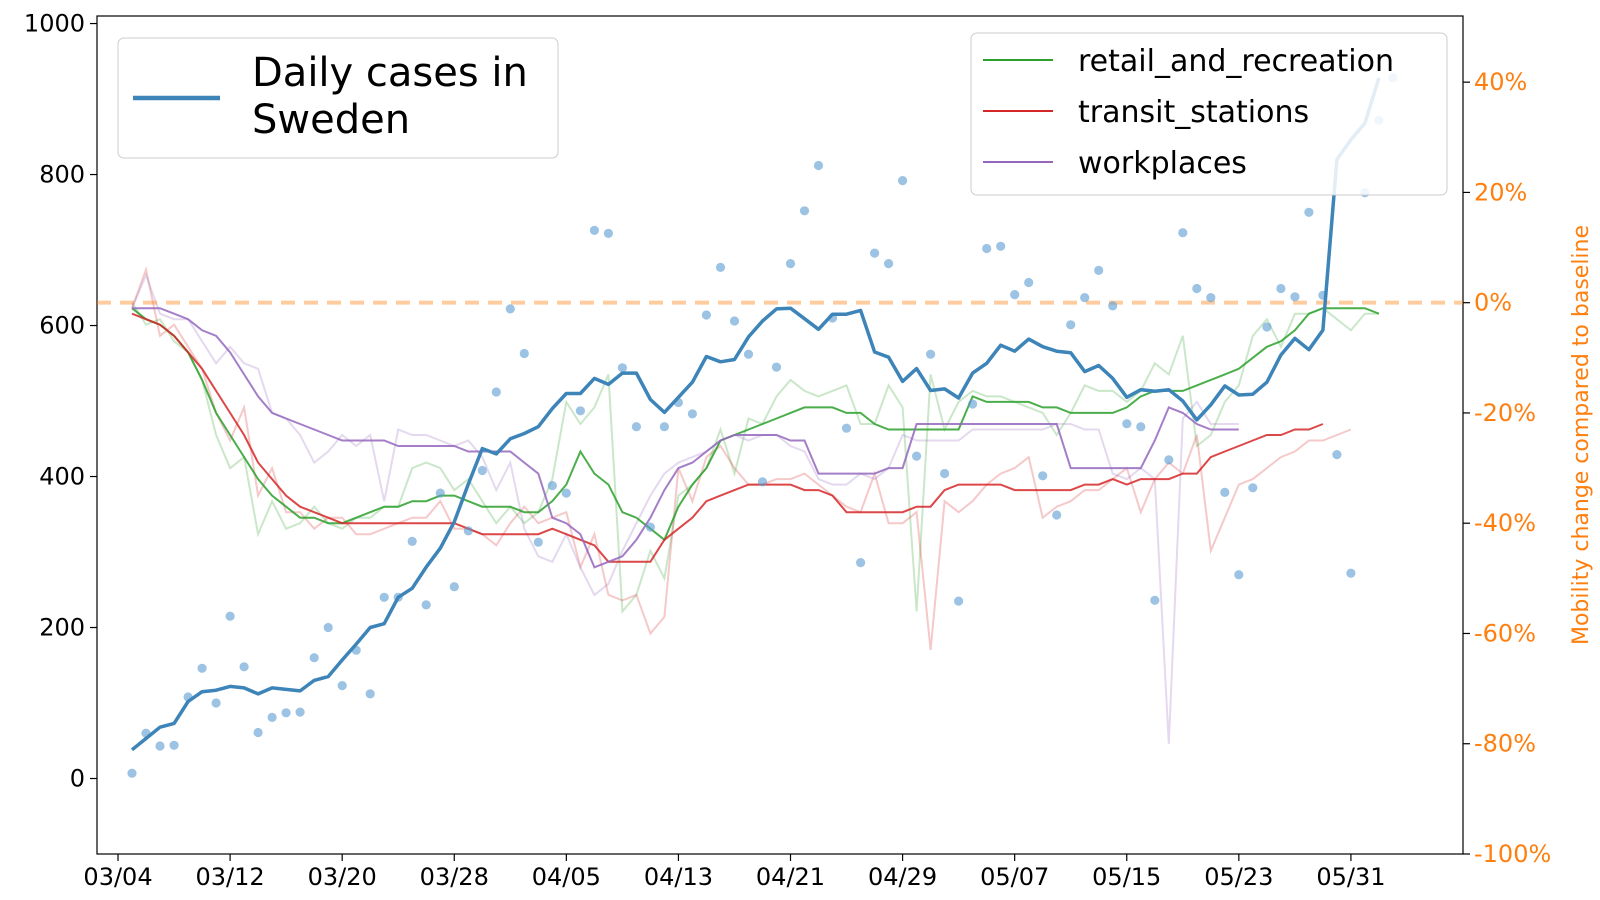 This screenshot has height=900, width=1600. I want to click on legend-label-transit: transit_stations, so click(1193, 112).